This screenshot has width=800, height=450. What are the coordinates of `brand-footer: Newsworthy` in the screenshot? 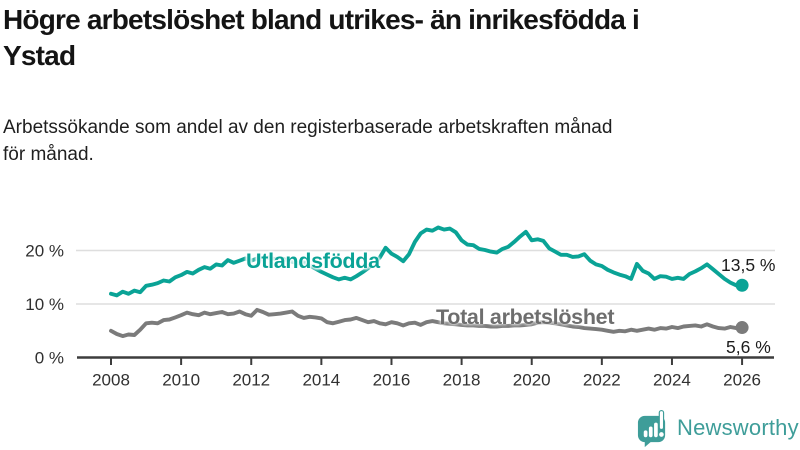 It's located at (717, 428).